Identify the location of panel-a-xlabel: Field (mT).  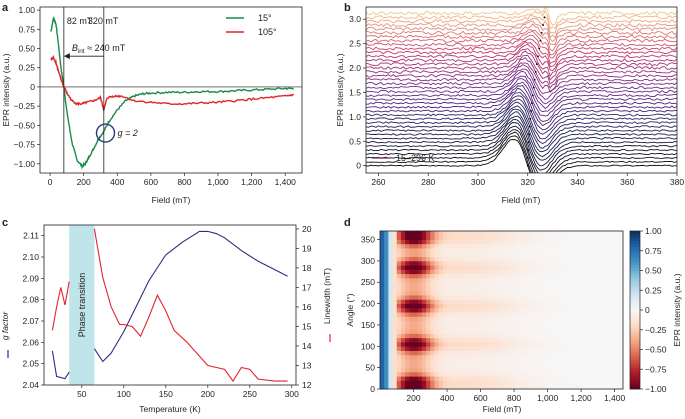
(171, 200).